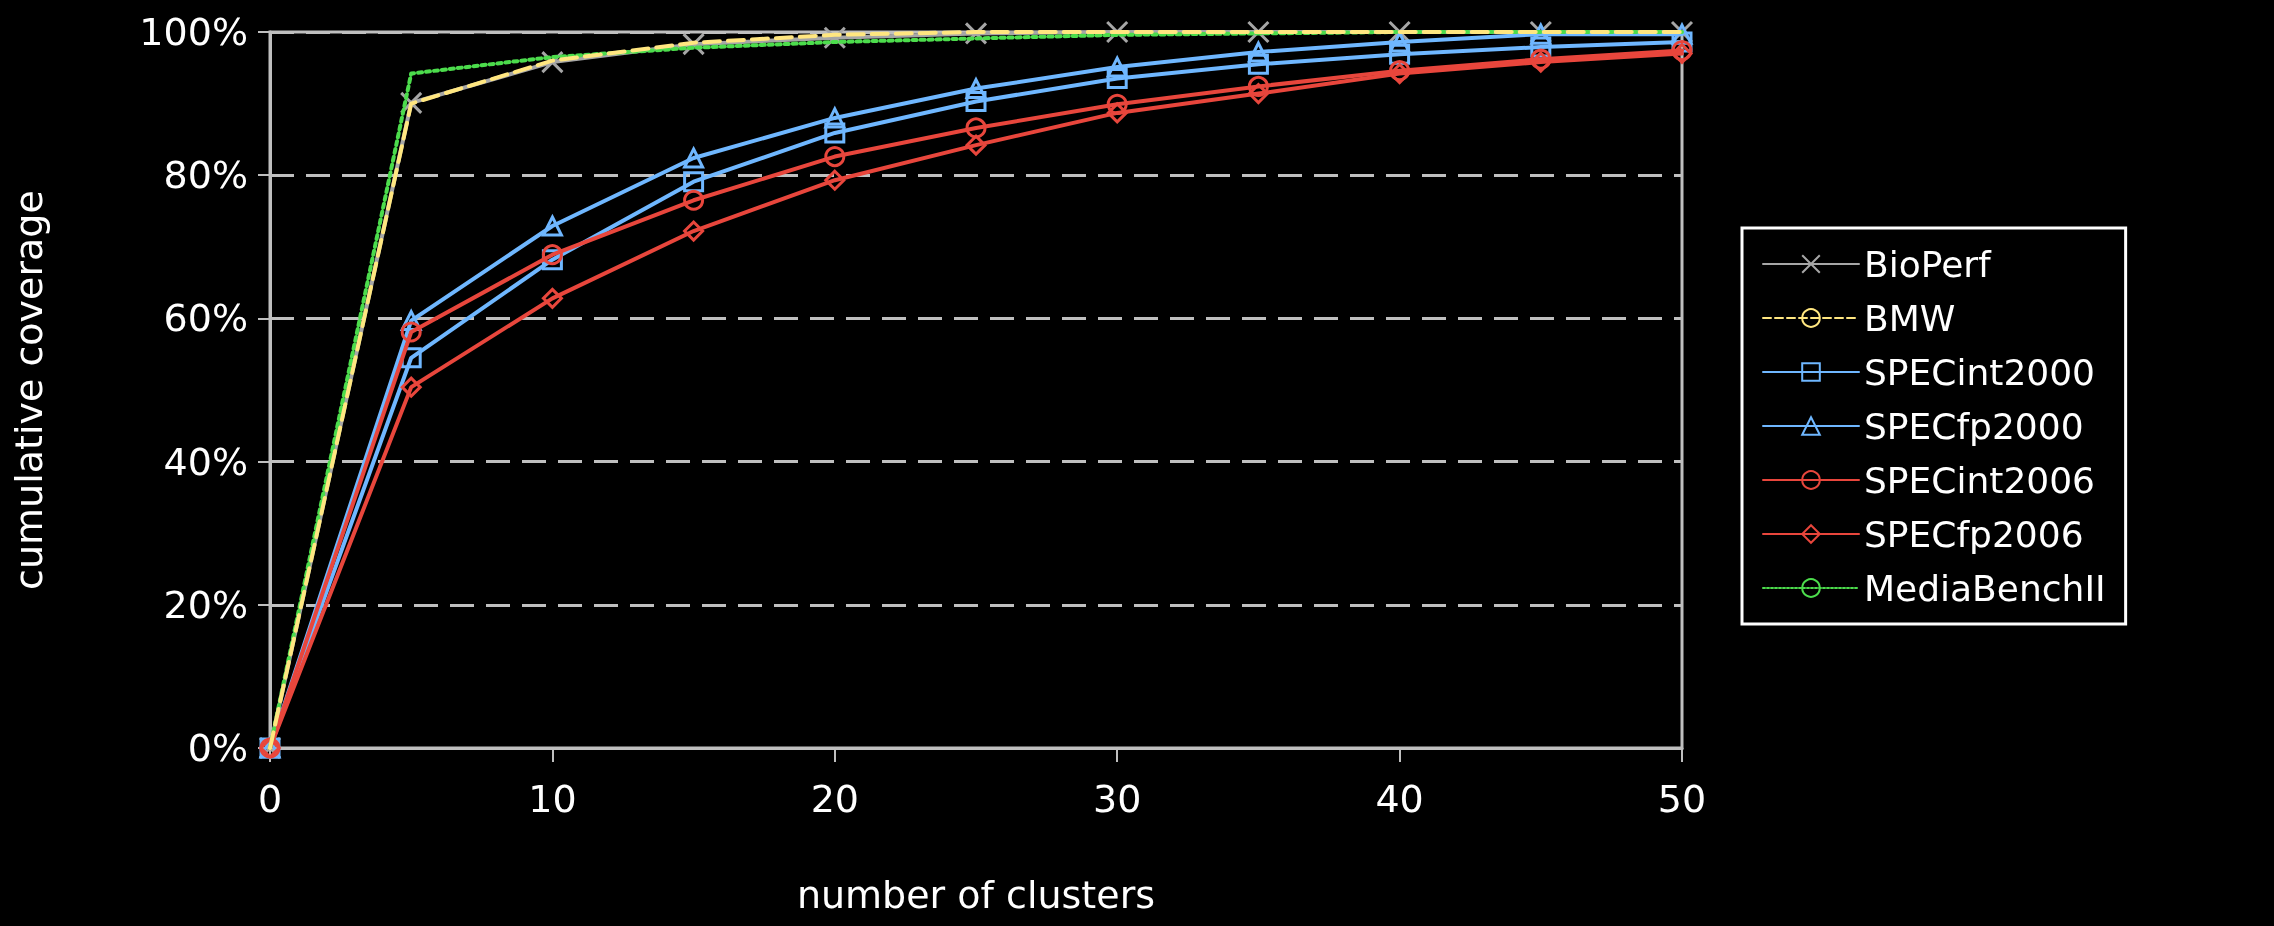 Image resolution: width=2274 pixels, height=926 pixels. What do you see at coordinates (1979, 372) in the screenshot?
I see `legend-label: SPECint2000` at bounding box center [1979, 372].